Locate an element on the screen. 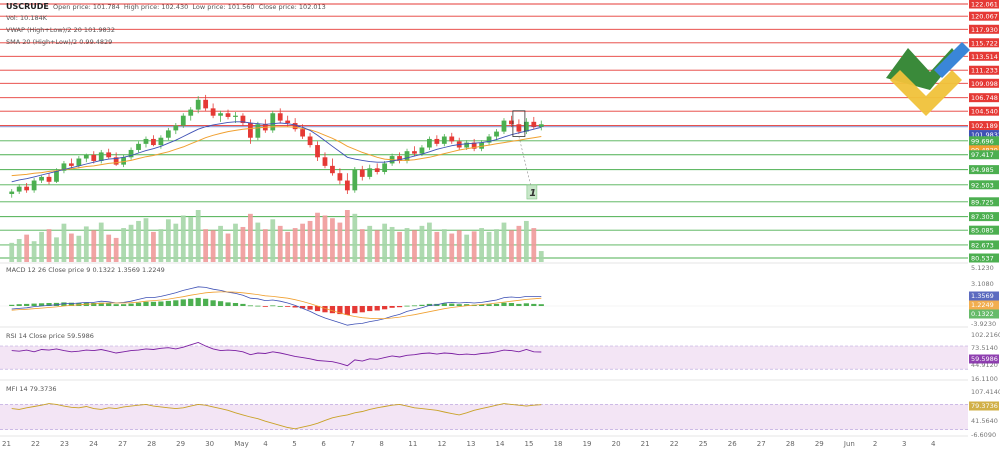 This screenshot has width=1000, height=449. rsi-axis-label: 16.1100 is located at coordinates (984, 379).